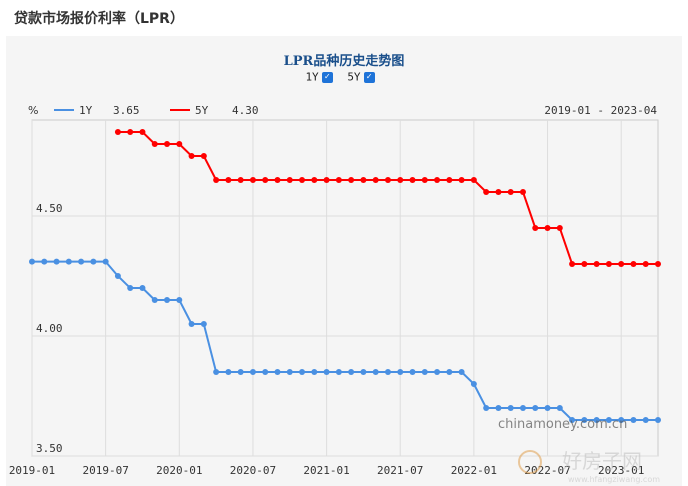 The height and width of the screenshot is (486, 688). Describe the element at coordinates (327, 77) in the screenshot. I see `toggle-1y-checkbox: ✓` at that location.